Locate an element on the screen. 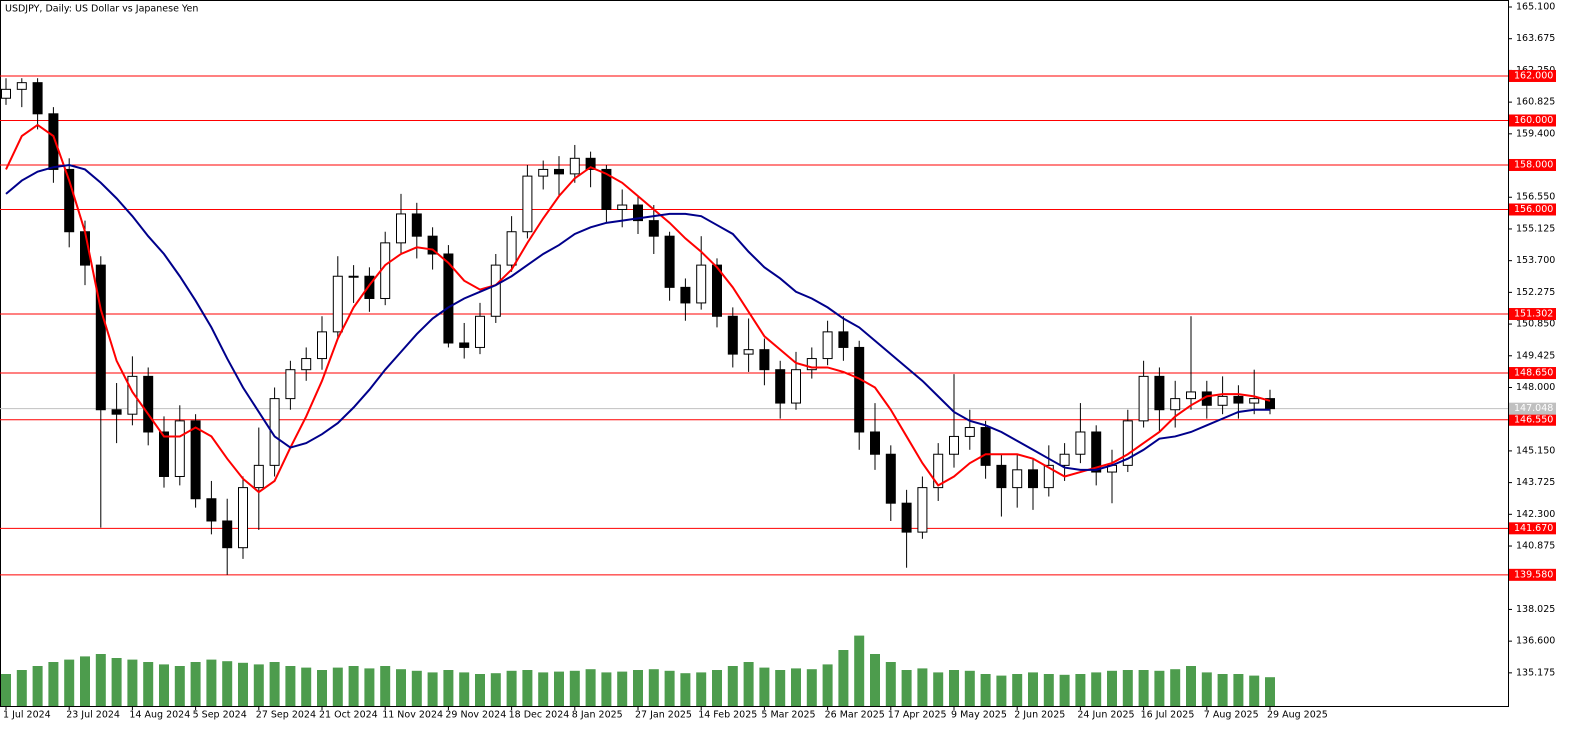  x-tick-label: 2 Jun 2025 is located at coordinates (1039, 715).